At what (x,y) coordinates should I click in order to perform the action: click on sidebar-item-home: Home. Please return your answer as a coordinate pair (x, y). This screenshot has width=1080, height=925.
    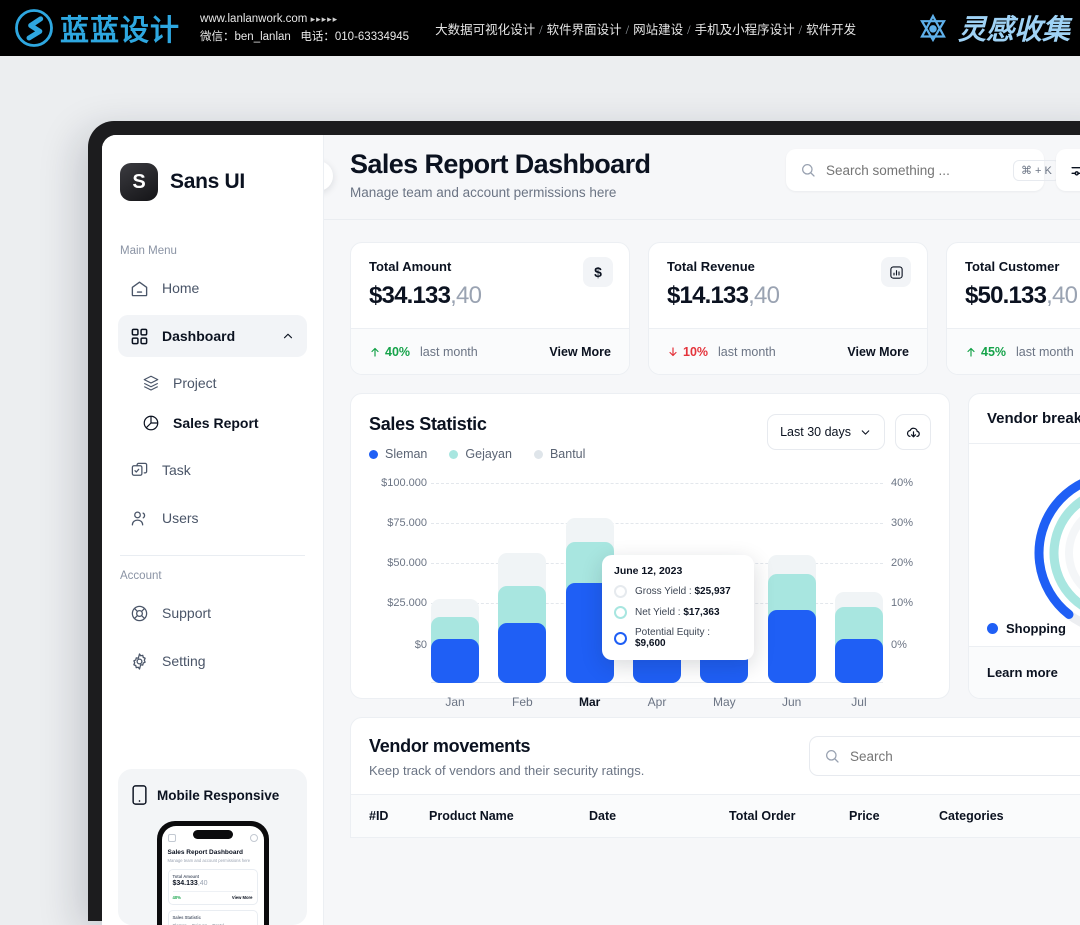
    Looking at the image, I should click on (212, 288).